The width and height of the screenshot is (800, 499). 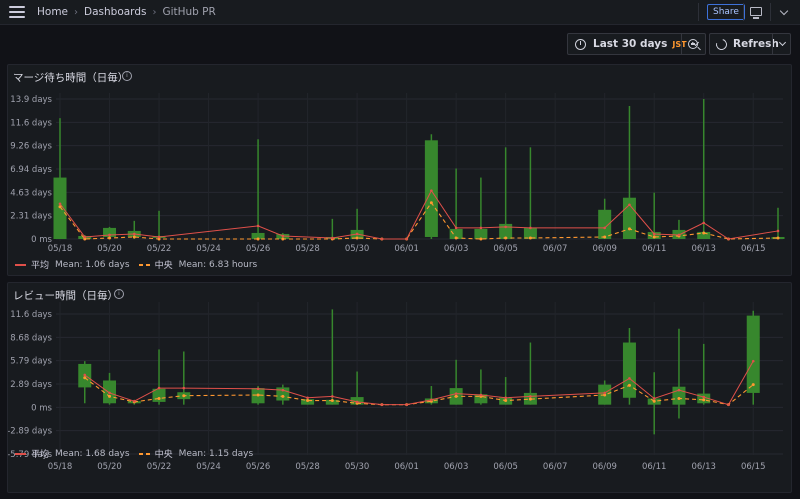 What do you see at coordinates (782, 42) in the screenshot?
I see `refresh-interval-chevron-icon` at bounding box center [782, 42].